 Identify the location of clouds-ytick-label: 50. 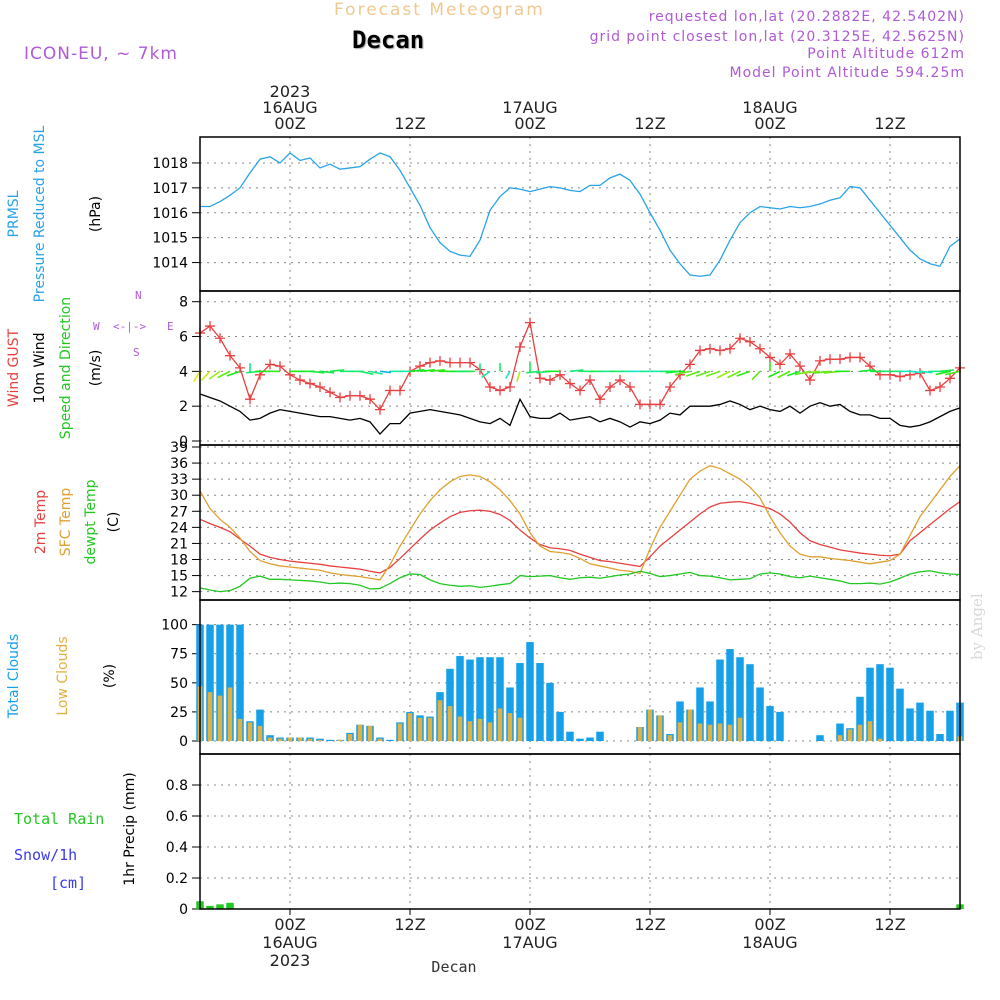
(179, 684).